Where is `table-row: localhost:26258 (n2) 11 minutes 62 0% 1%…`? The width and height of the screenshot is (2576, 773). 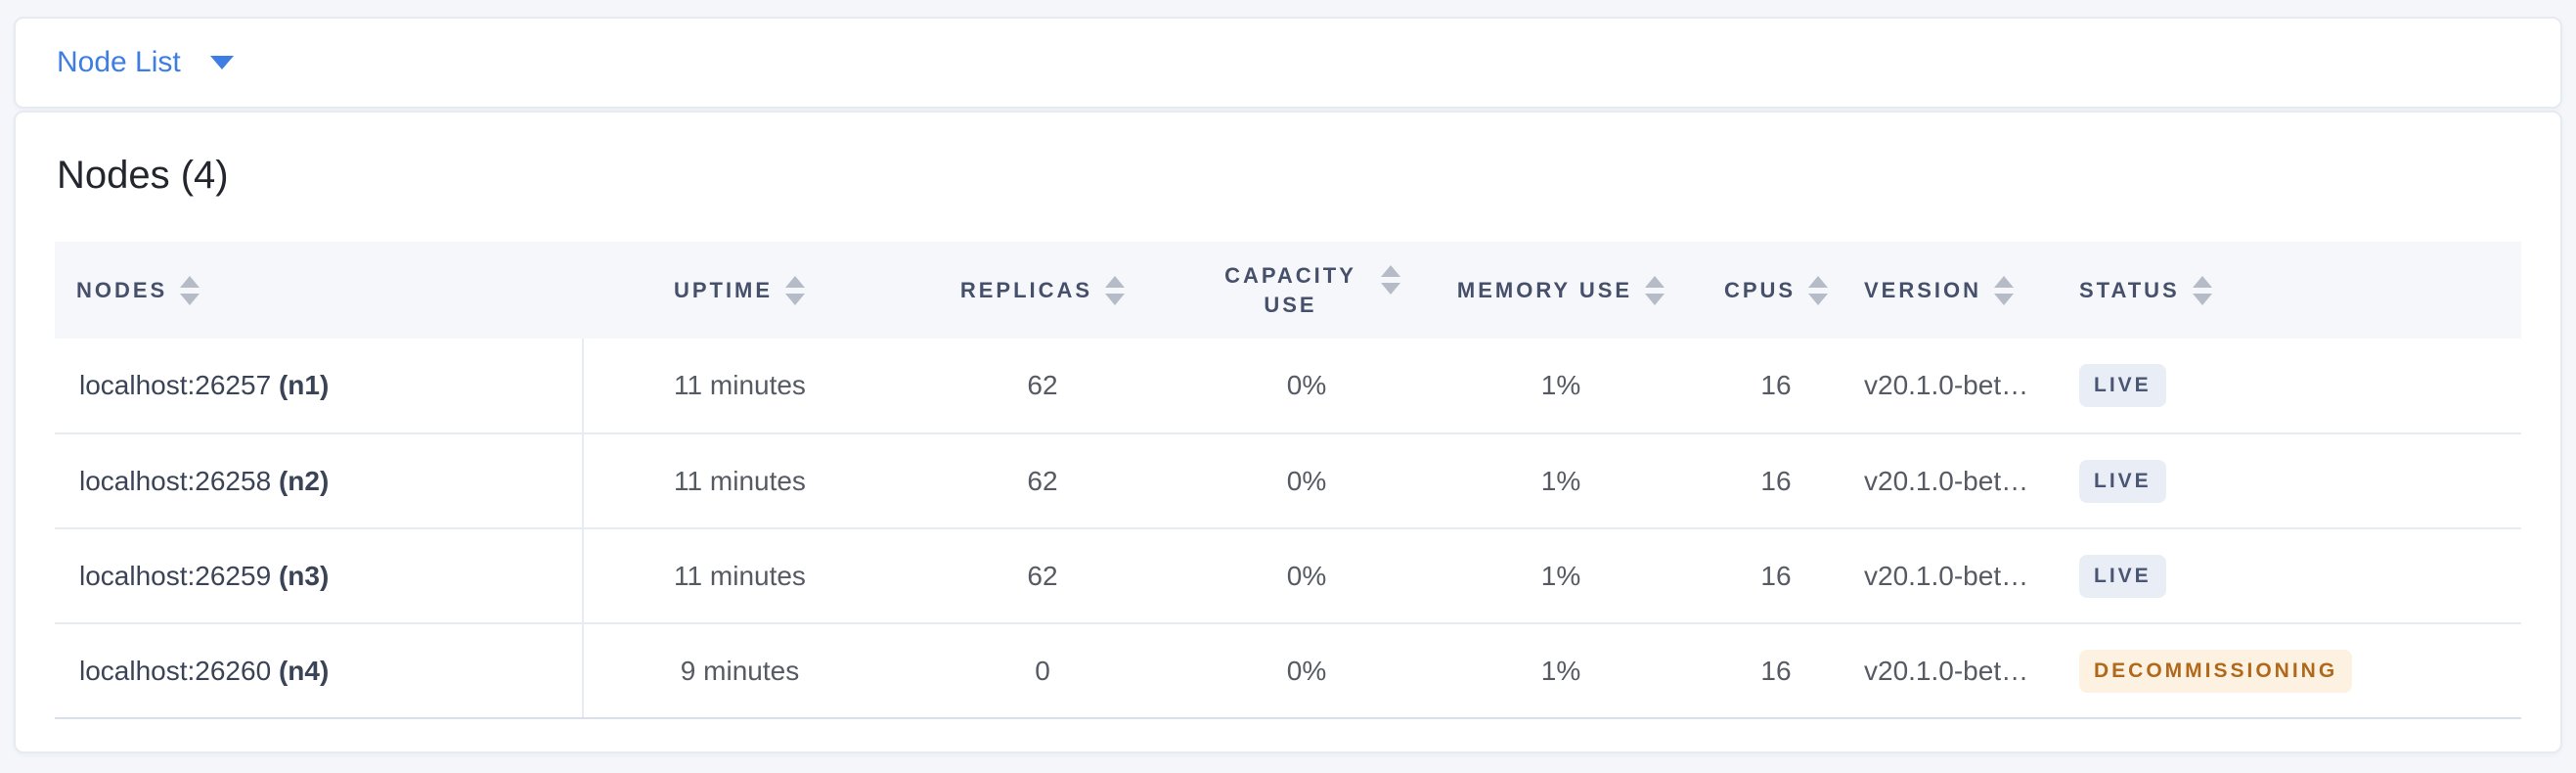
table-row: localhost:26258 (n2) 11 minutes 62 0% 1%… is located at coordinates (1288, 481).